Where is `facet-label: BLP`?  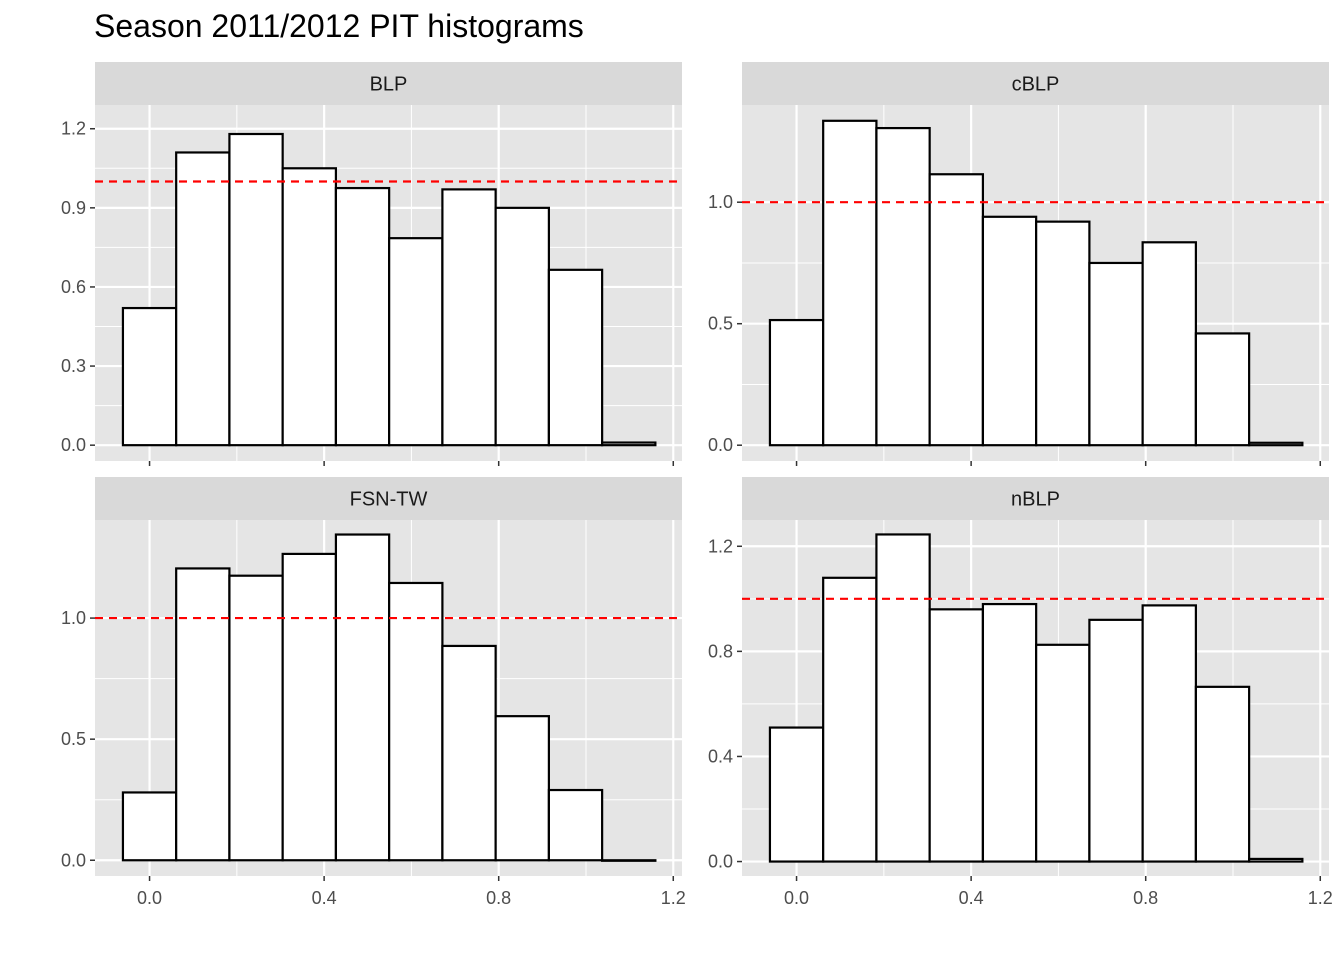
facet-label: BLP is located at coordinates (389, 85).